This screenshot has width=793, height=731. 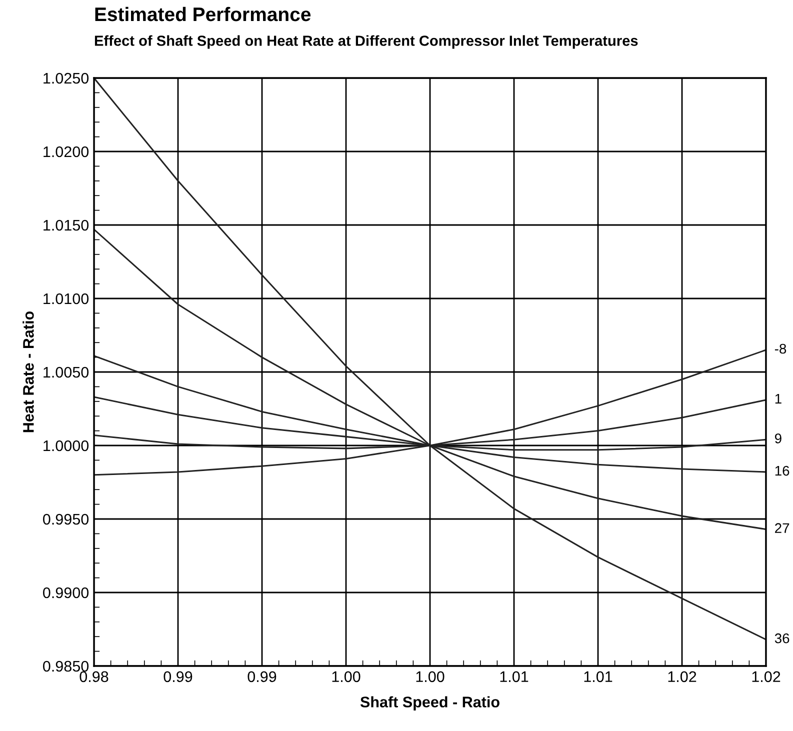 I want to click on y-tick-label: 1.0050, so click(x=66, y=372).